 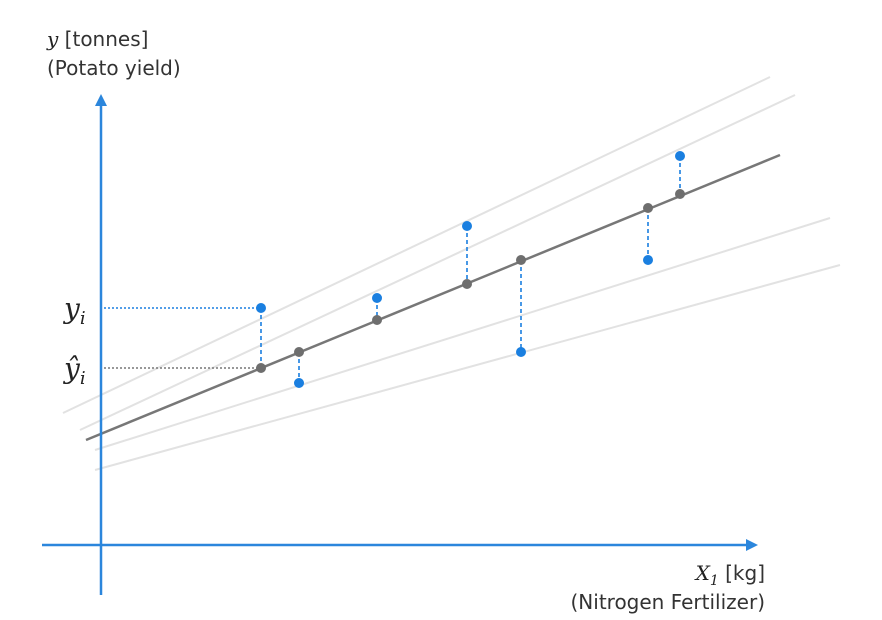 I want to click on y-axis-title: y [tonnes], so click(x=97, y=39).